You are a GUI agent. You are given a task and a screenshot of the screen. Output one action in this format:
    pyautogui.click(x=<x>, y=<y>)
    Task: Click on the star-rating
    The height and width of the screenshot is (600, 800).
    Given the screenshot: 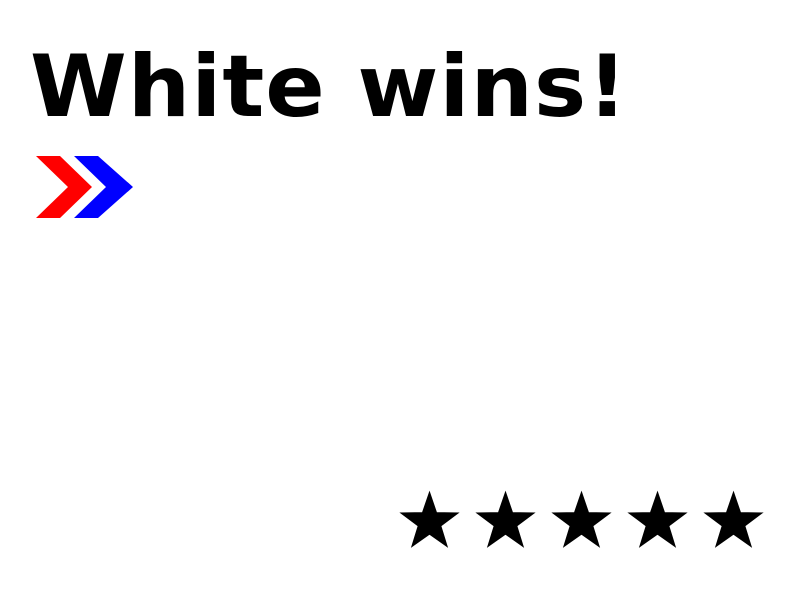 What is the action you would take?
    pyautogui.click(x=581, y=521)
    